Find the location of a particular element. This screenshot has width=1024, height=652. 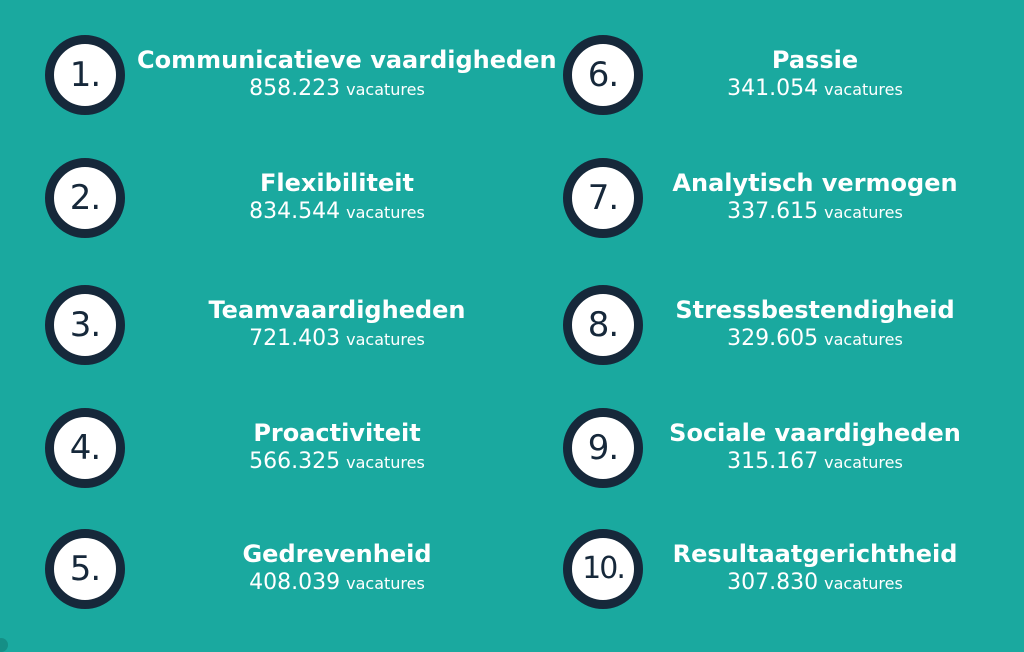

vacancy-count-line: 337.615 vacatures is located at coordinates (815, 212).